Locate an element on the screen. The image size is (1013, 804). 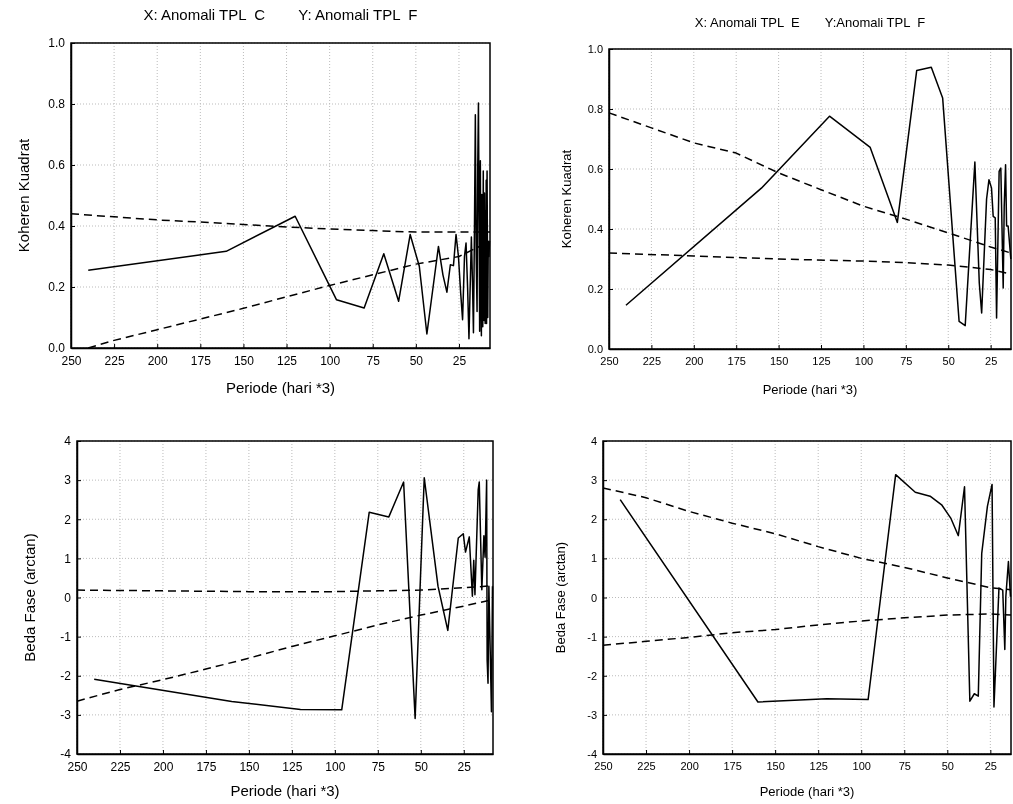
chart-title: X: Anomali TPL E Y:Anomali TPL F is located at coordinates (810, 22).